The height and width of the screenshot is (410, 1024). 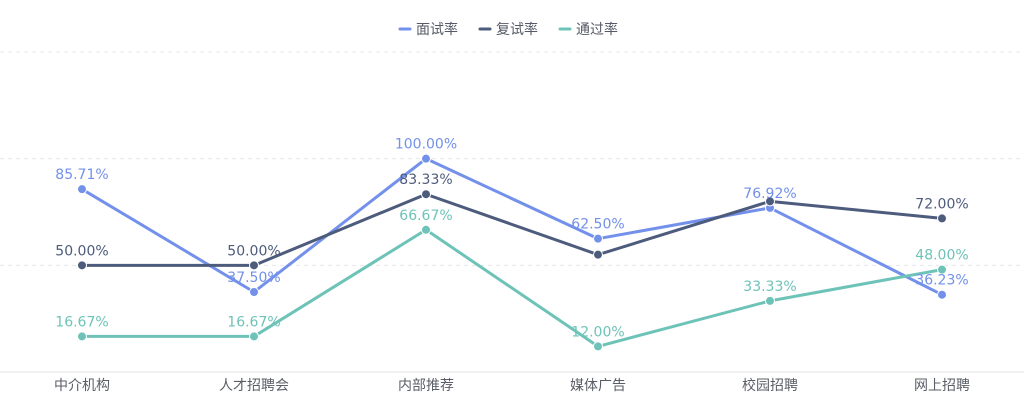 What do you see at coordinates (942, 386) in the screenshot?
I see `x-tick-label: 网上招聘` at bounding box center [942, 386].